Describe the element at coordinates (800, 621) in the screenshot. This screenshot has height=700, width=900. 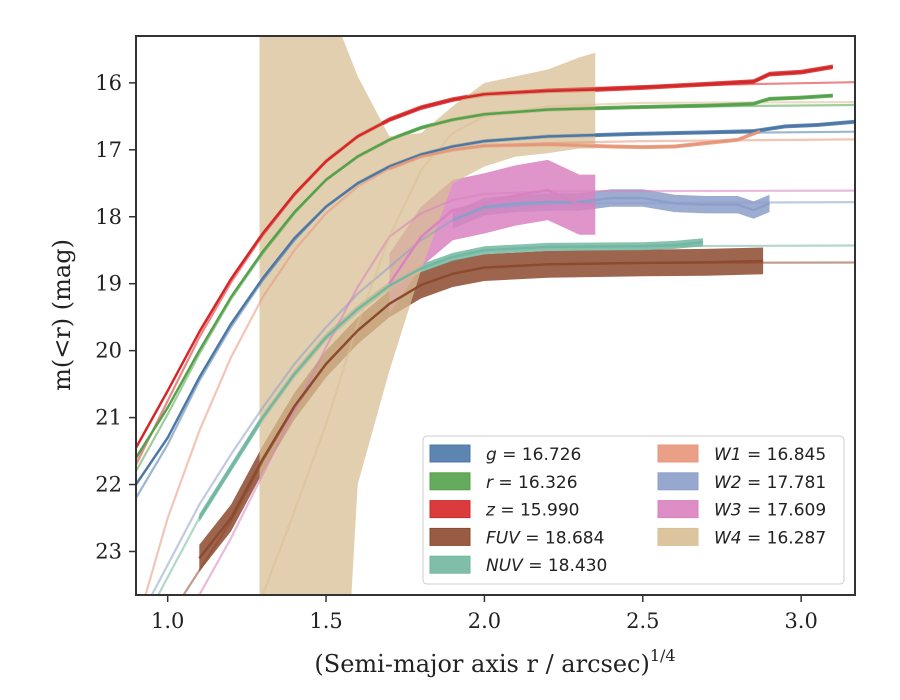
I see `x-tick-label: 3.0` at that location.